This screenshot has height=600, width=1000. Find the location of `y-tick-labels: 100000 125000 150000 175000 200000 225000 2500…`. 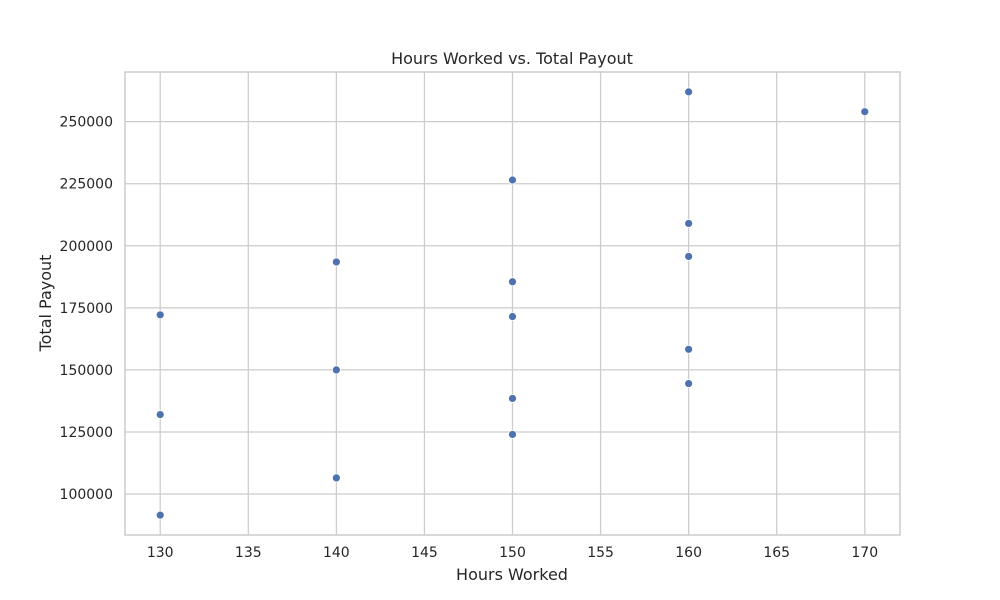

y-tick-labels: 100000 125000 150000 175000 200000 225000 2500… is located at coordinates (86, 309).